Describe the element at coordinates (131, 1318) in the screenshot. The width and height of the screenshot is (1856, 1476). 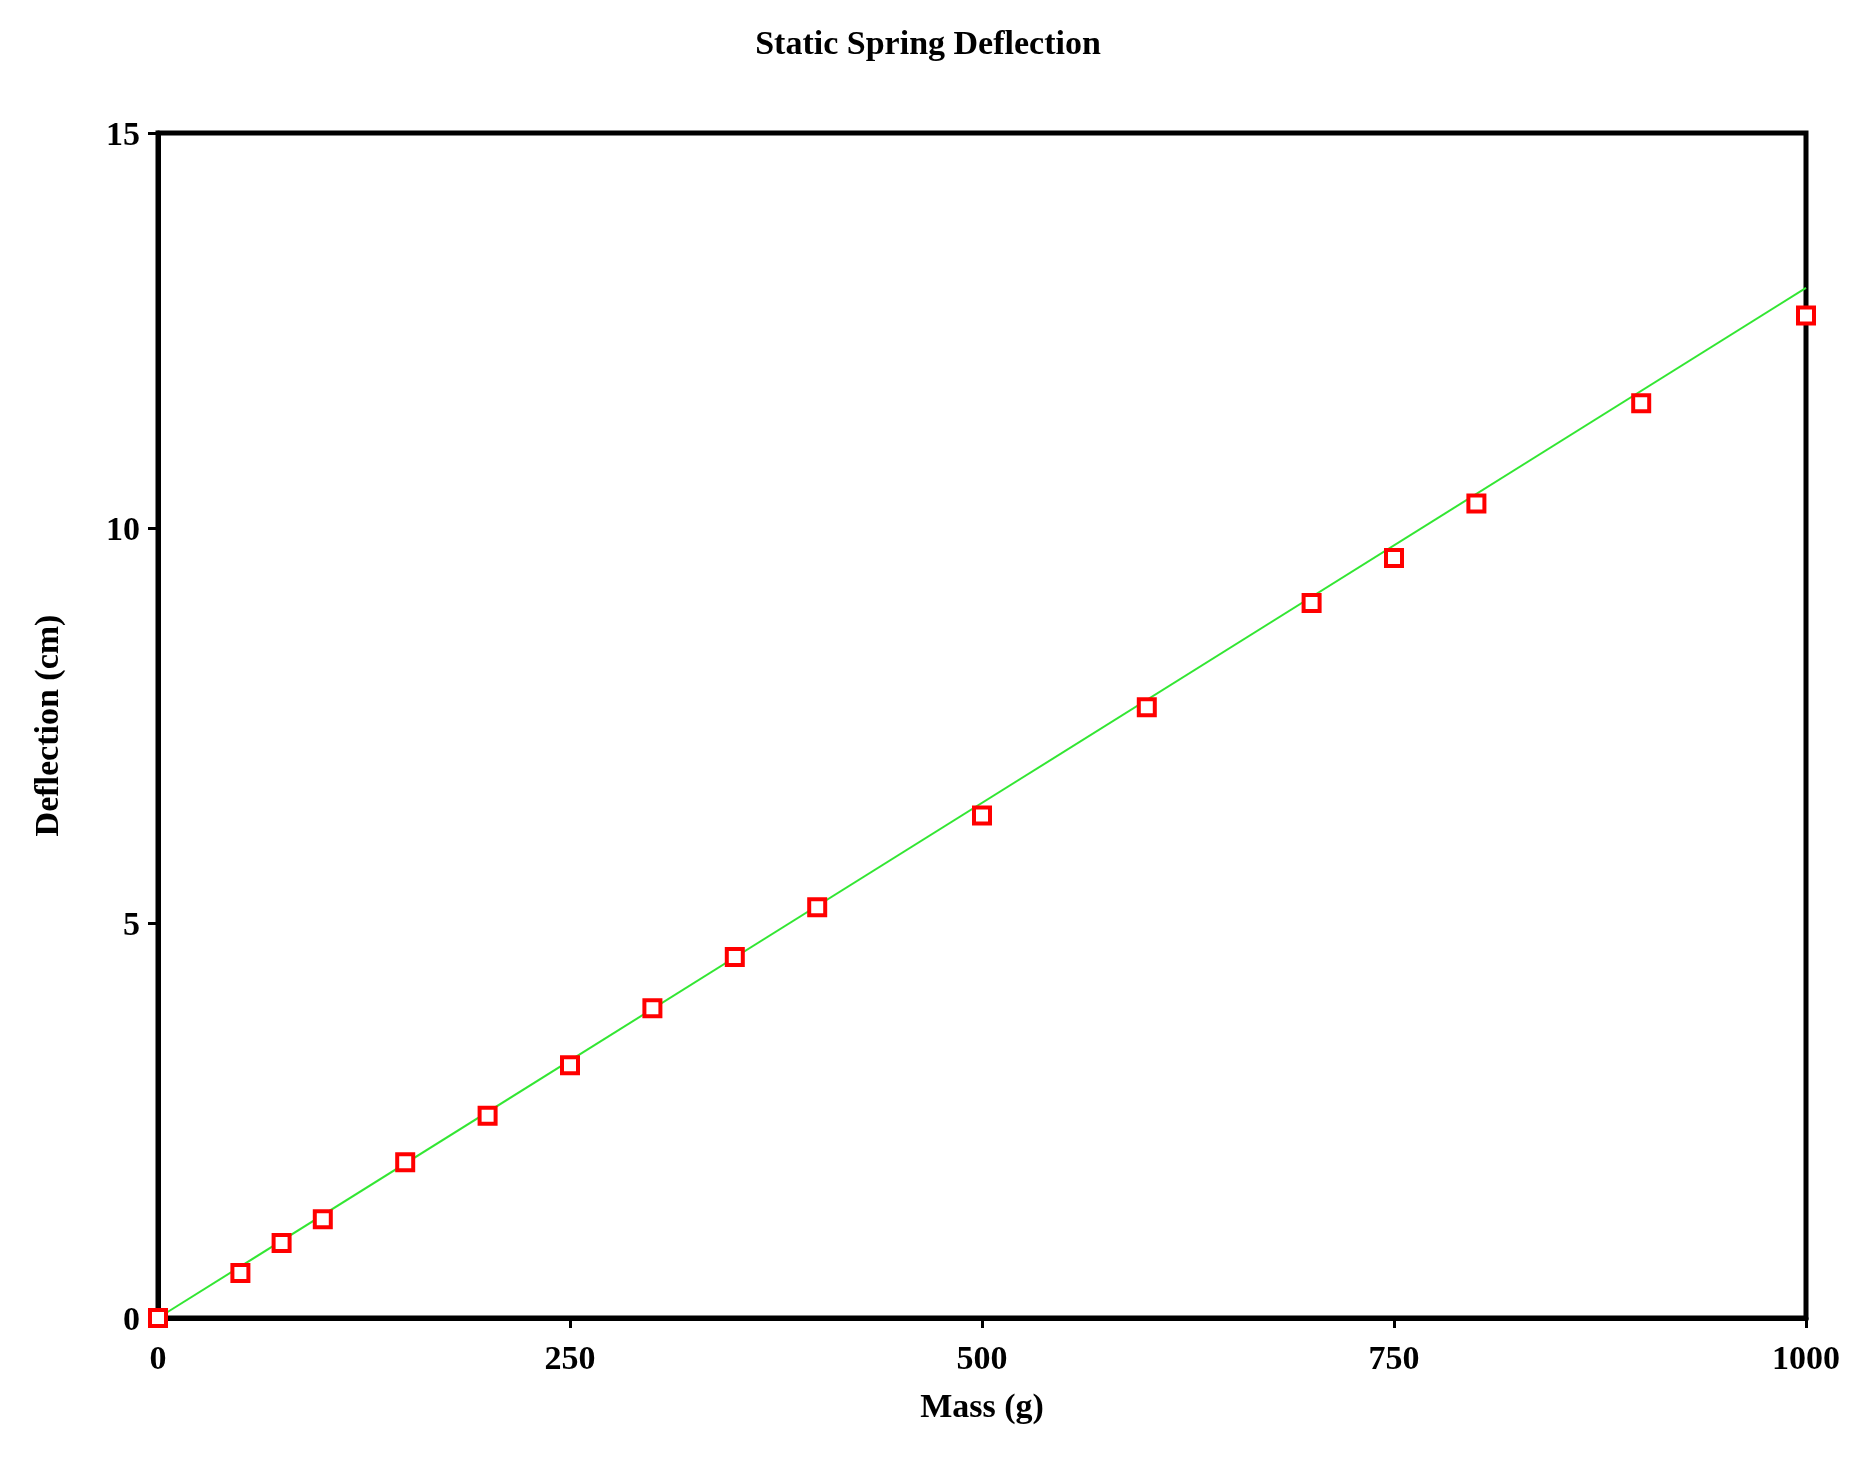
I see `y-tick-label: 0` at that location.